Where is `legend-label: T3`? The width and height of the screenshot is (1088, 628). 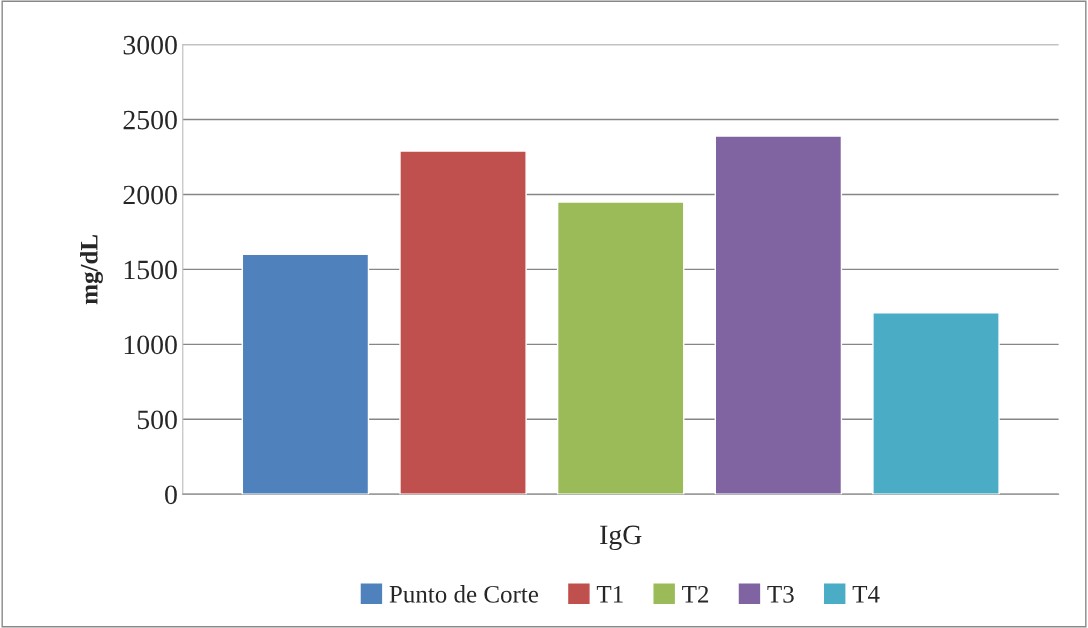 legend-label: T3 is located at coordinates (780, 594).